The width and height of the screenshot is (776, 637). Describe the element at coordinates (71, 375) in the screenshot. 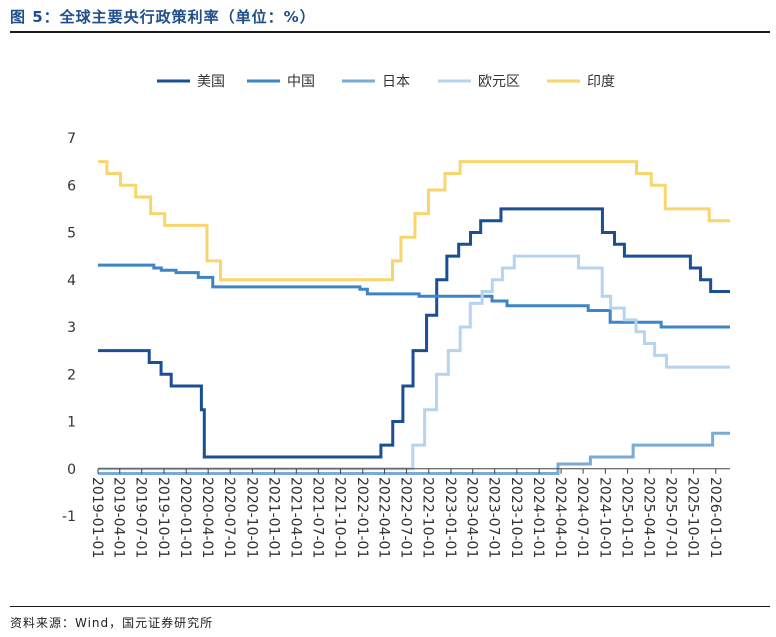

I see `y-tick-label: 2` at that location.